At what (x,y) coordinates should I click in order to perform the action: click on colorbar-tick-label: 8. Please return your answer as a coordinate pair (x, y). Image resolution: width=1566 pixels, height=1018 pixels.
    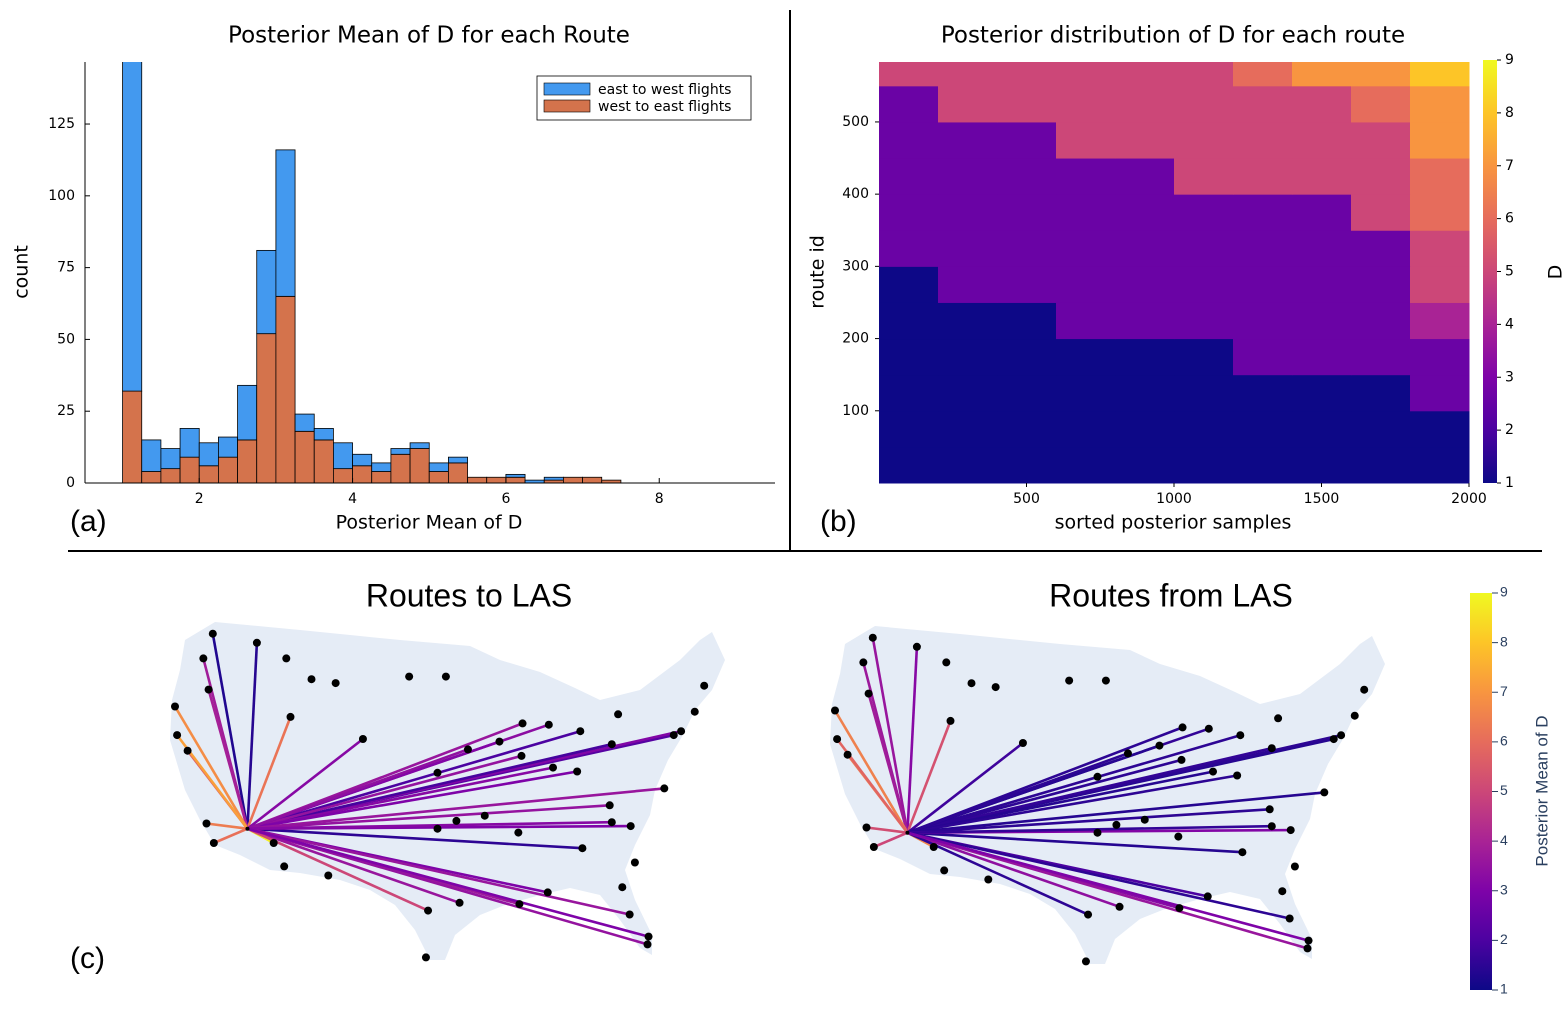
    Looking at the image, I should click on (1504, 641).